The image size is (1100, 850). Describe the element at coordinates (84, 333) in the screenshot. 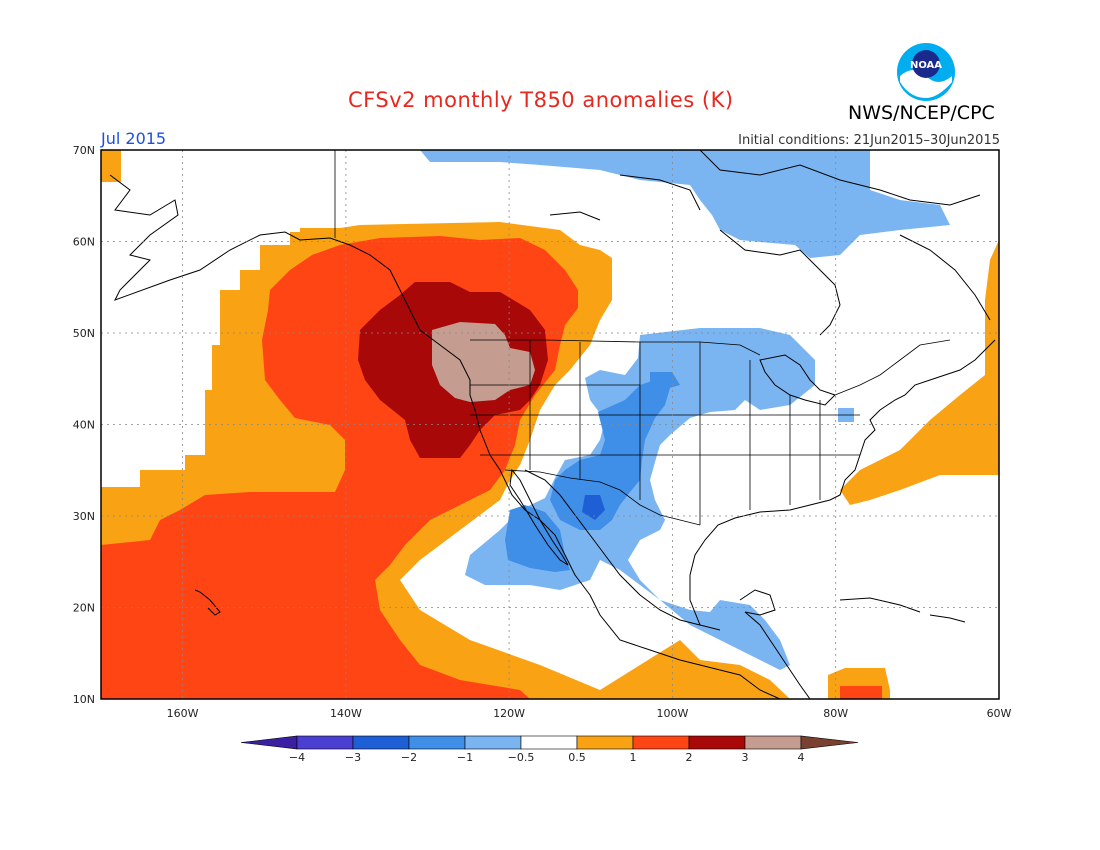

I see `lat-label: 50N` at that location.